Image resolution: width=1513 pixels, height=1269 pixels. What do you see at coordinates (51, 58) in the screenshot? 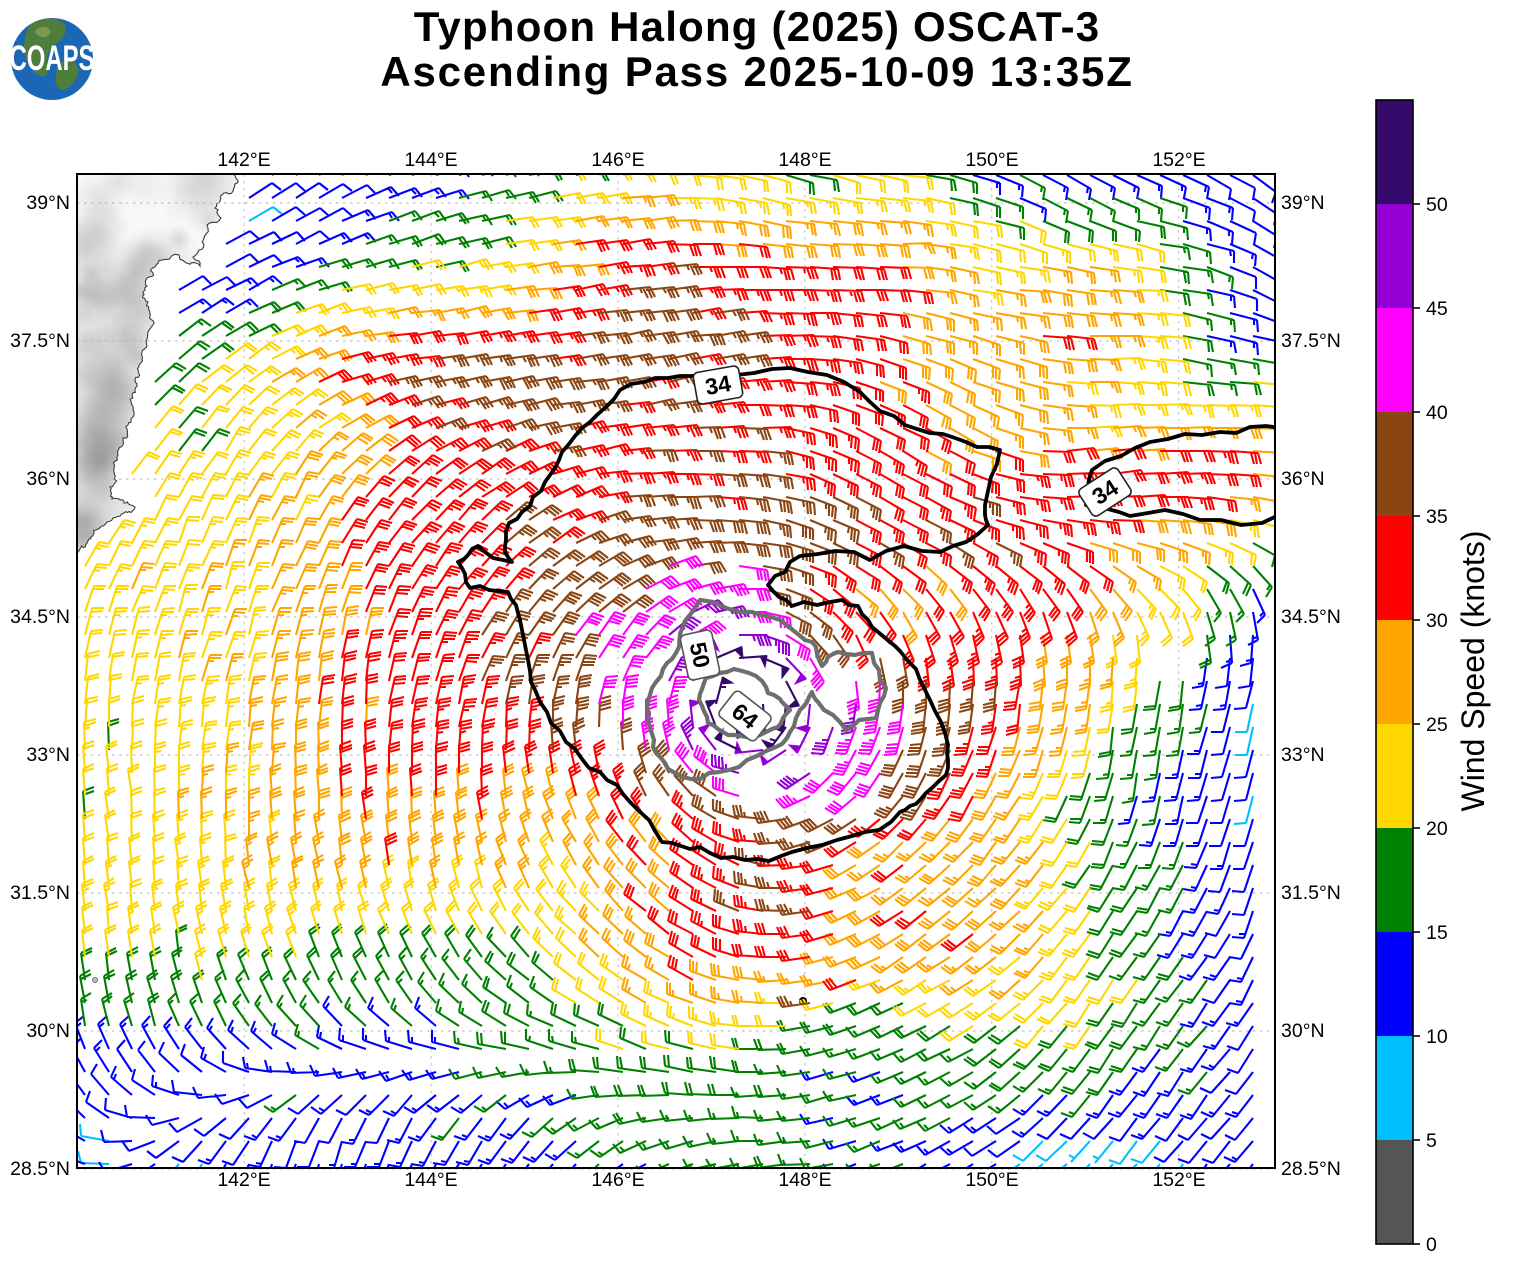
I see `svg-text: COAPS` at bounding box center [51, 58].